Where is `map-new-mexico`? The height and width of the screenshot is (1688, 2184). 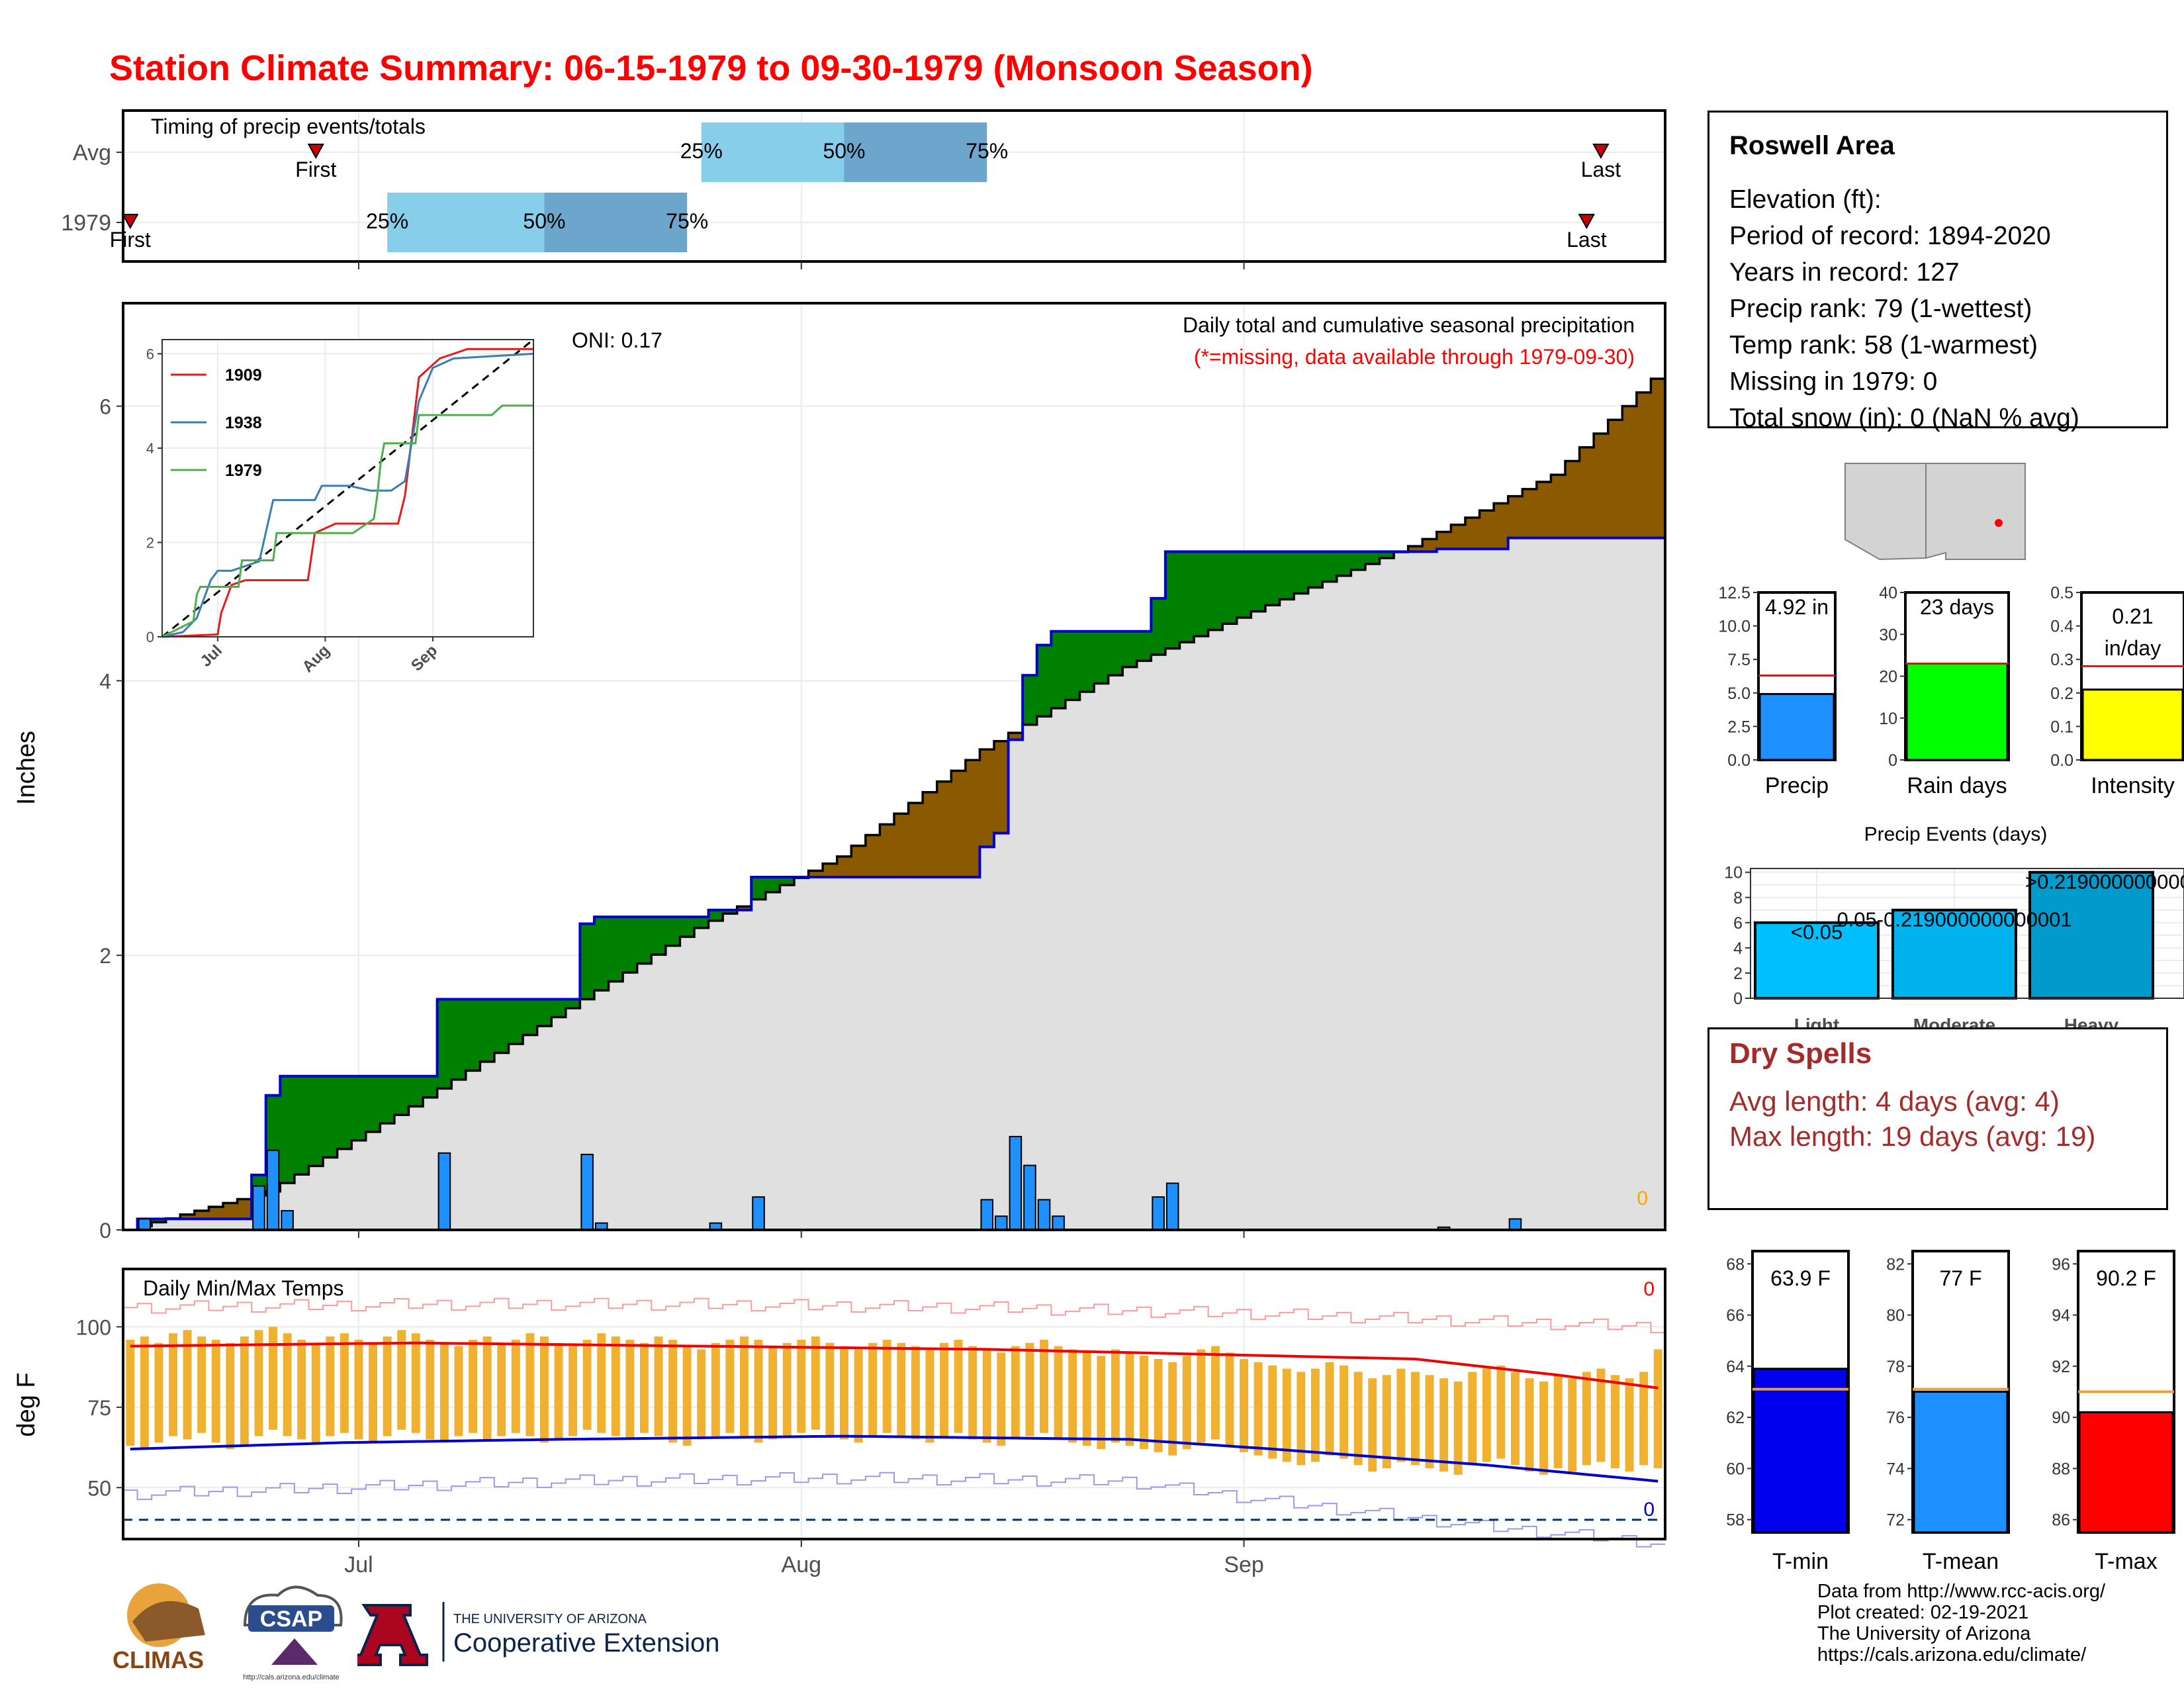
map-new-mexico is located at coordinates (1976, 511).